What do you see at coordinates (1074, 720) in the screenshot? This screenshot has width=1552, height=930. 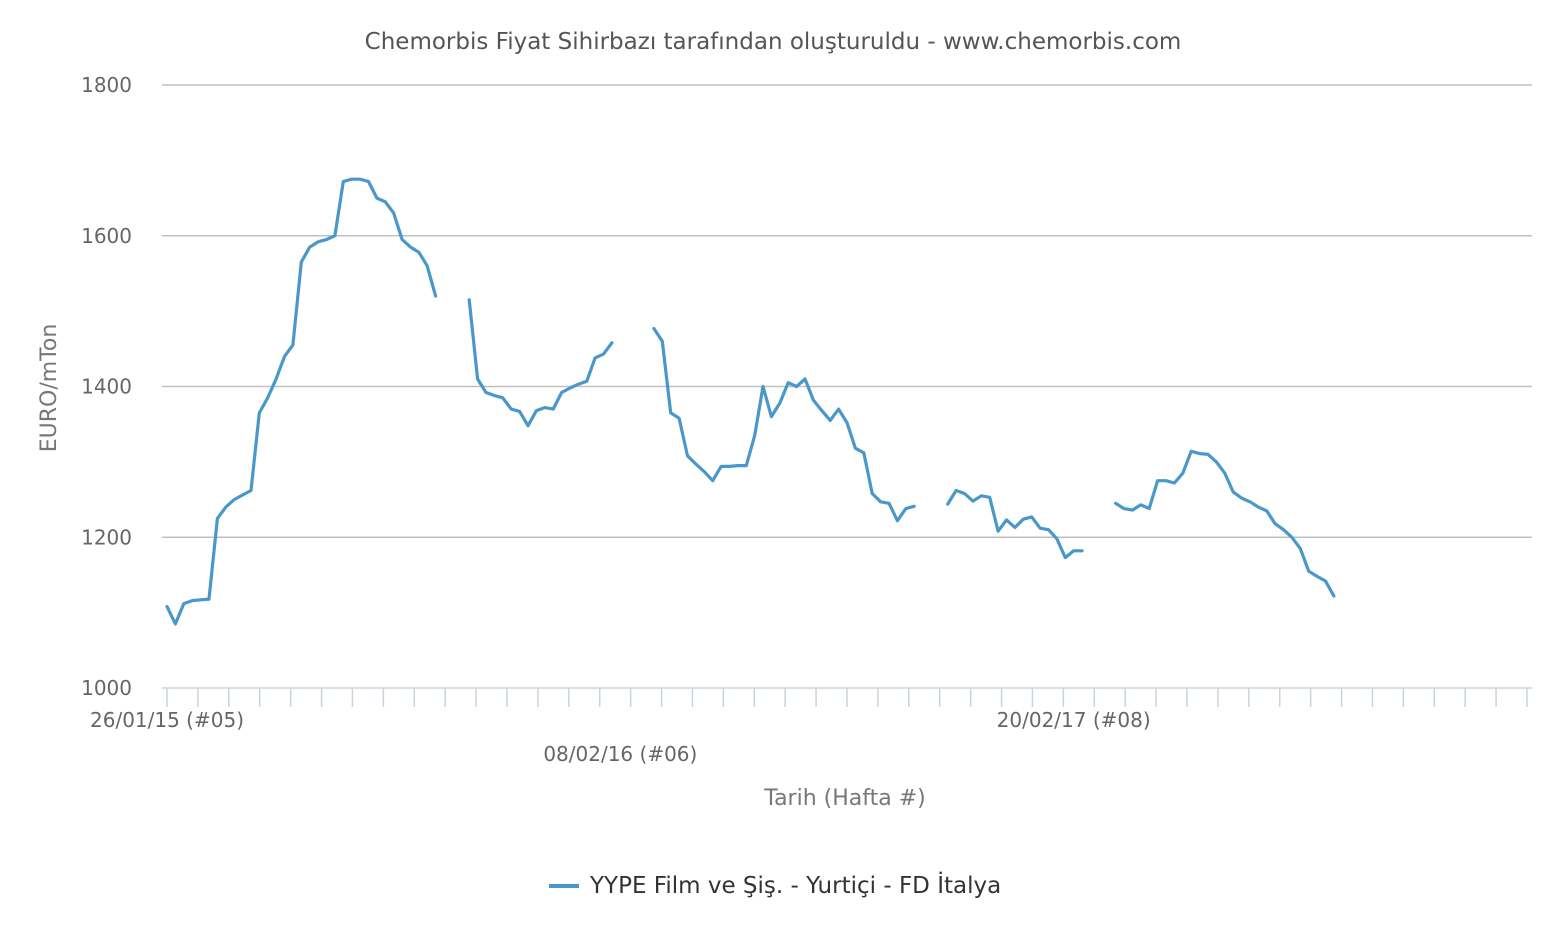 I see `x-tick-label: 20/02/17 (#08)` at bounding box center [1074, 720].